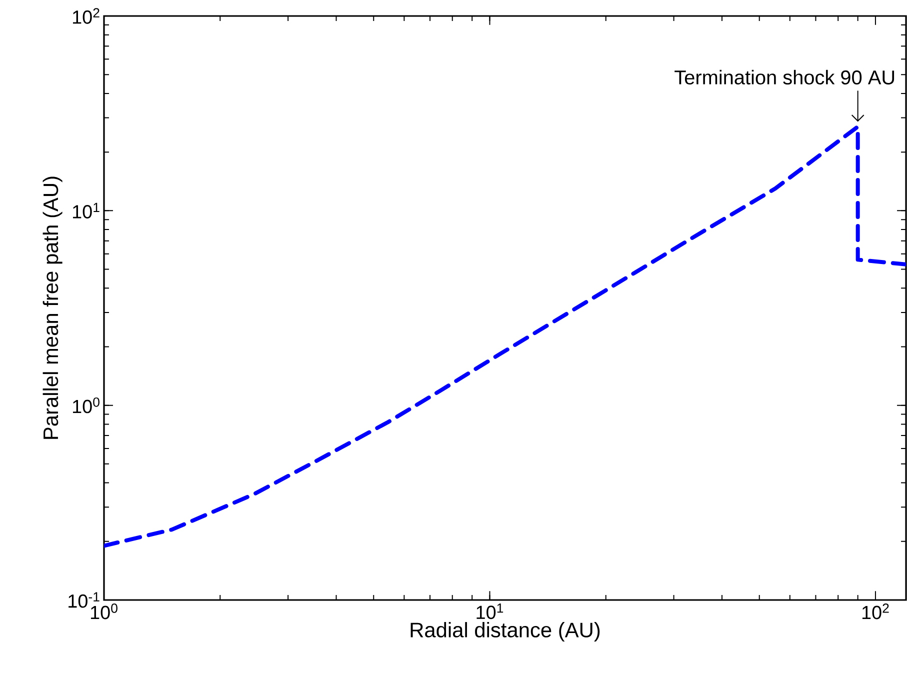 This screenshot has width=907, height=682. I want to click on x-tick-label: 10$^{1}$, so click(490, 612).